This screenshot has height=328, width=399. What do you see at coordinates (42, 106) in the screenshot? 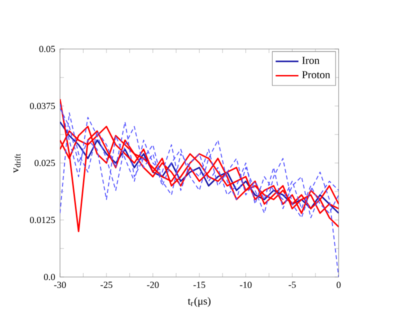
I see `y-tick-label: 0.0375` at bounding box center [42, 106].